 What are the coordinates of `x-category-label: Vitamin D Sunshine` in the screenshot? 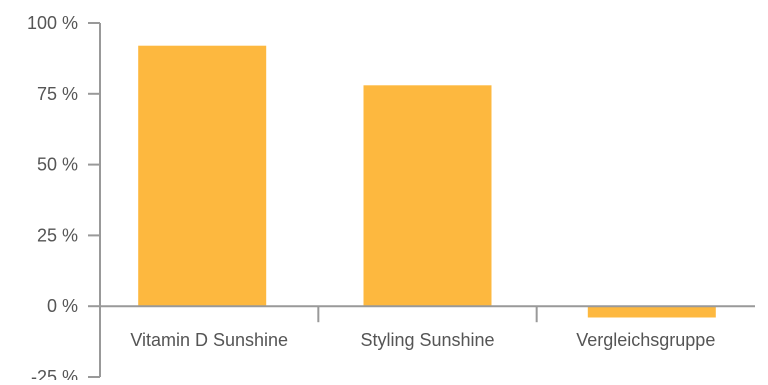 It's located at (209, 340).